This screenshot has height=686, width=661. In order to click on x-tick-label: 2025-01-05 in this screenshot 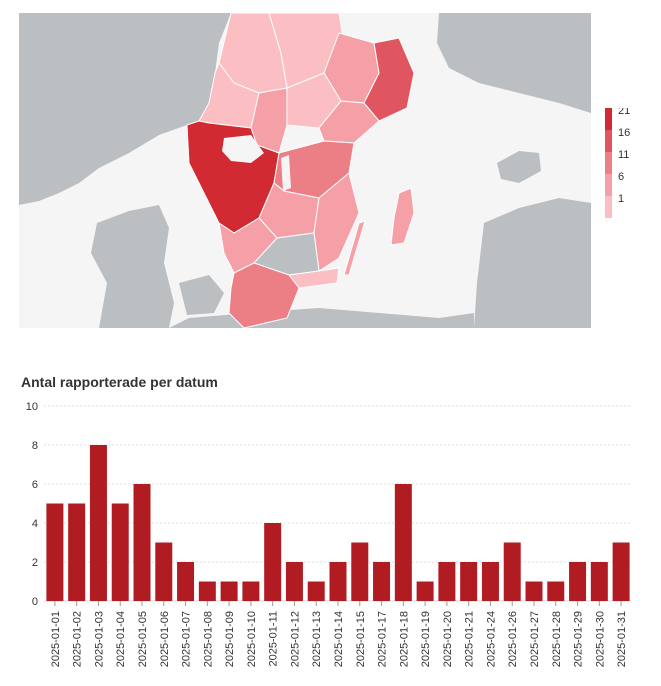, I will do `click(143, 639)`.